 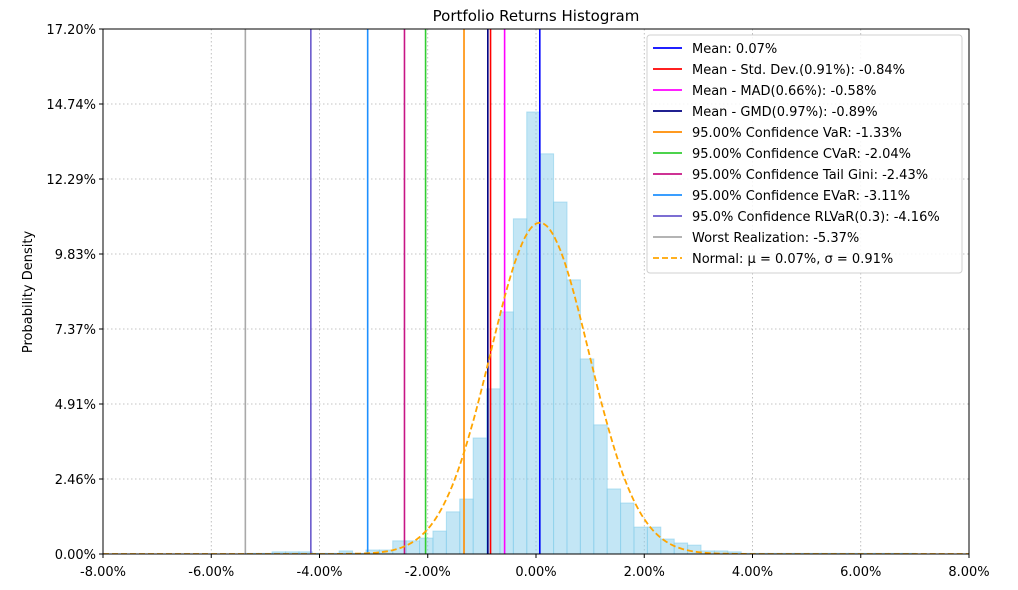 What do you see at coordinates (75, 405) in the screenshot?
I see `y-tick-label: 4.91%` at bounding box center [75, 405].